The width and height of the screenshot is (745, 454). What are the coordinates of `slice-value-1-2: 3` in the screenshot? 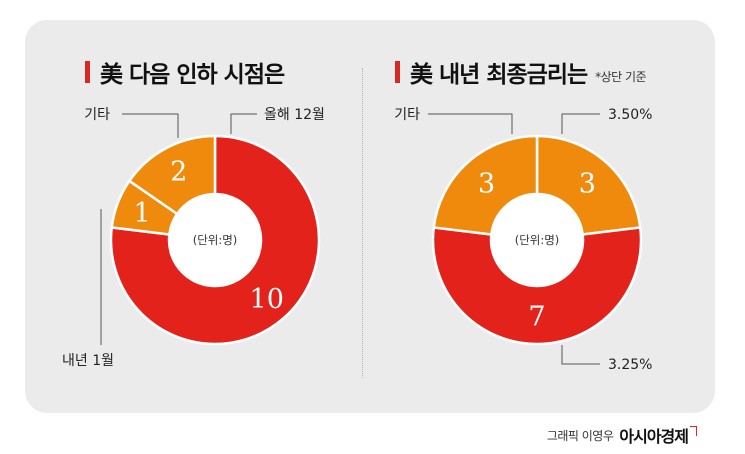 It's located at (486, 184).